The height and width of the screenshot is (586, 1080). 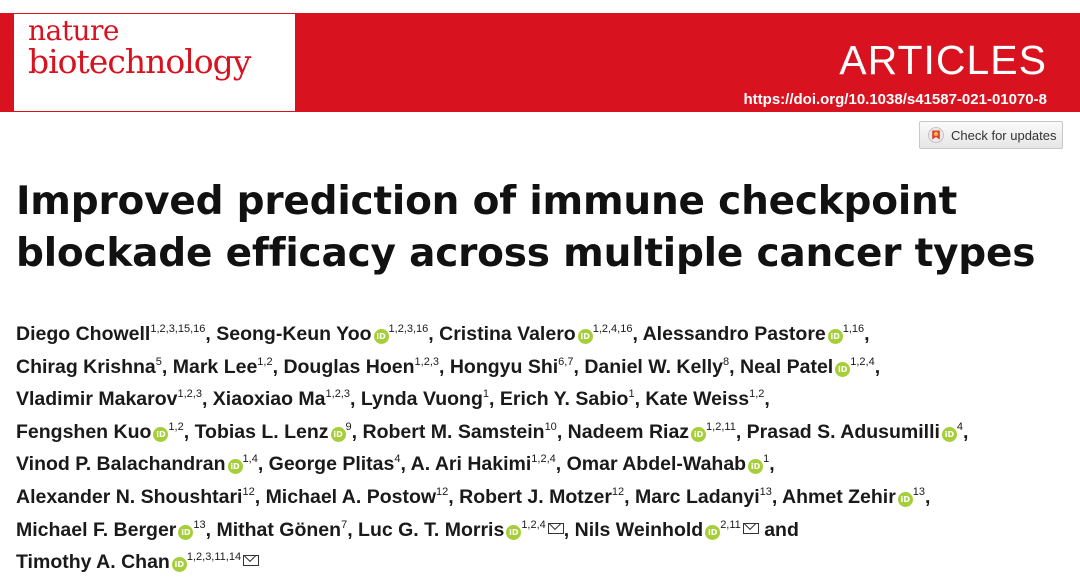 I want to click on author-name: Cristina Valero, so click(x=507, y=334).